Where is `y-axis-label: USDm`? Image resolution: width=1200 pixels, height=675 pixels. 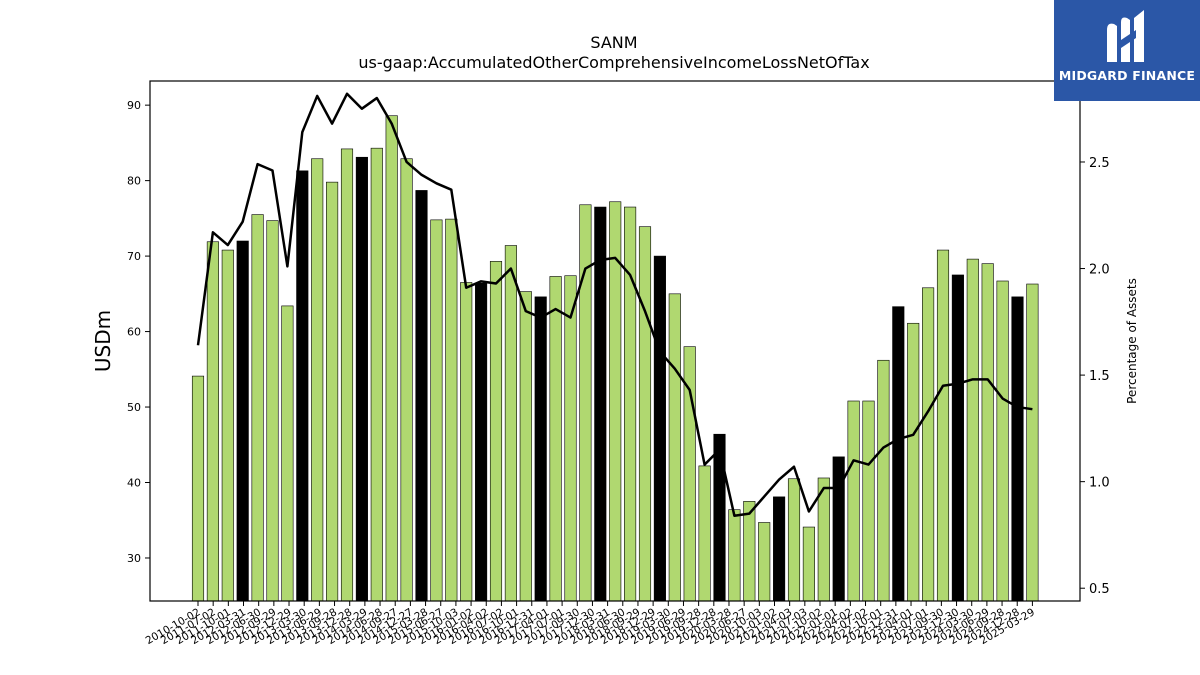 y-axis-label: USDm is located at coordinates (103, 341).